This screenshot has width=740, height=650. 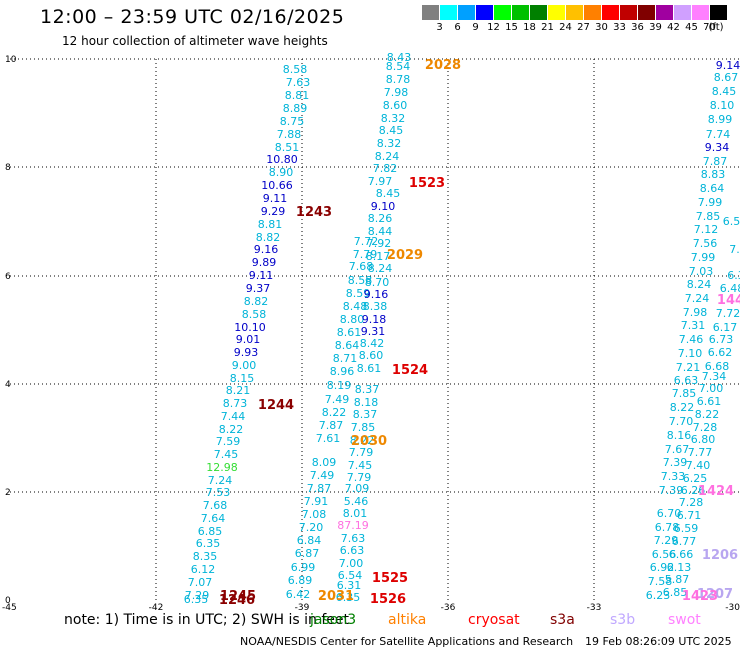 I want to click on wave-height-value: 8.26, so click(x=380, y=218).